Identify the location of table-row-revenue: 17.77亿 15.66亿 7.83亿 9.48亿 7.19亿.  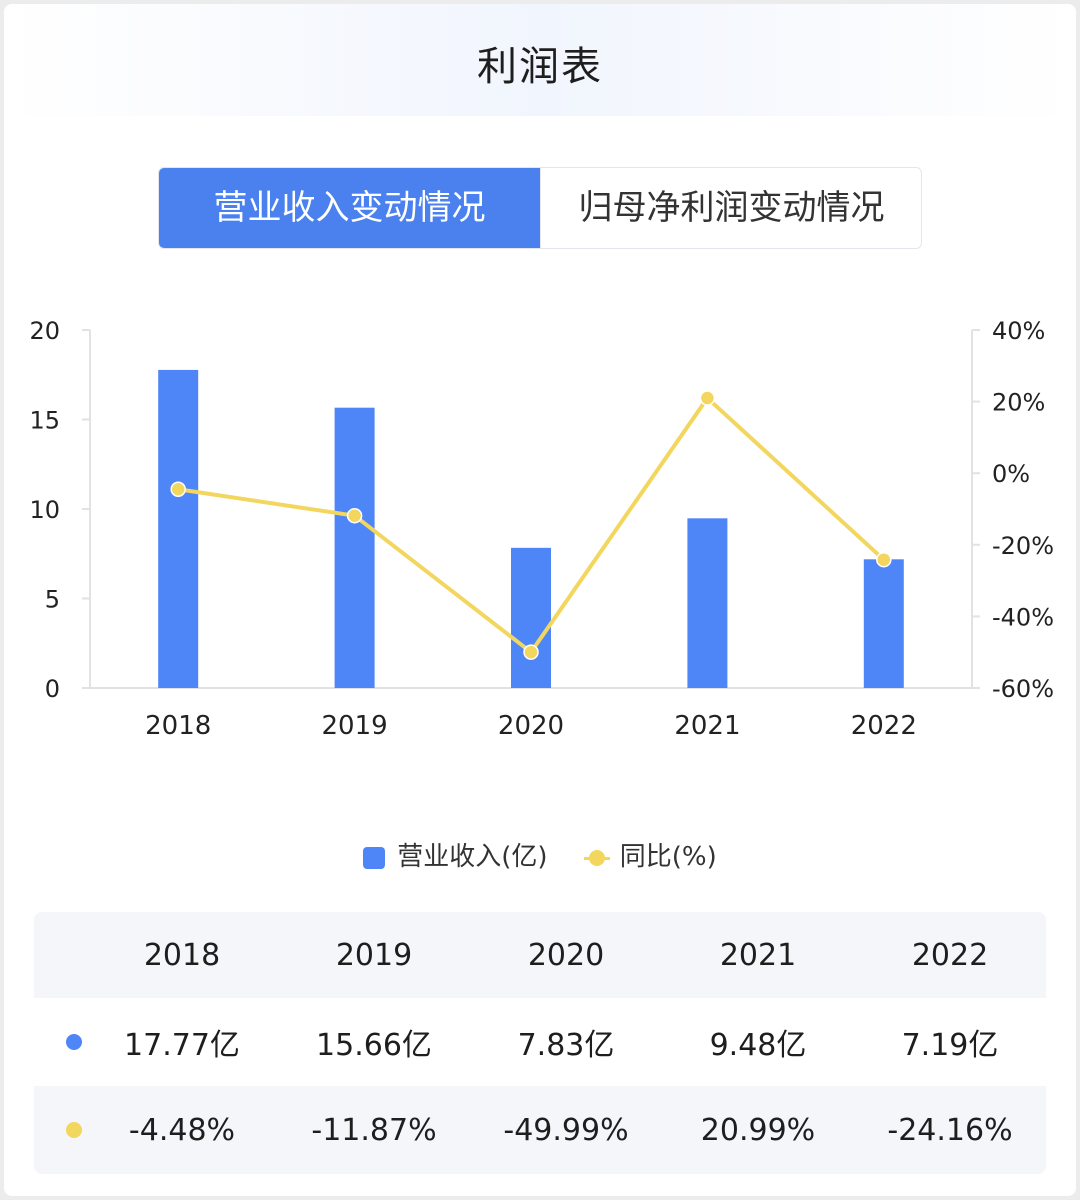
(540, 1042).